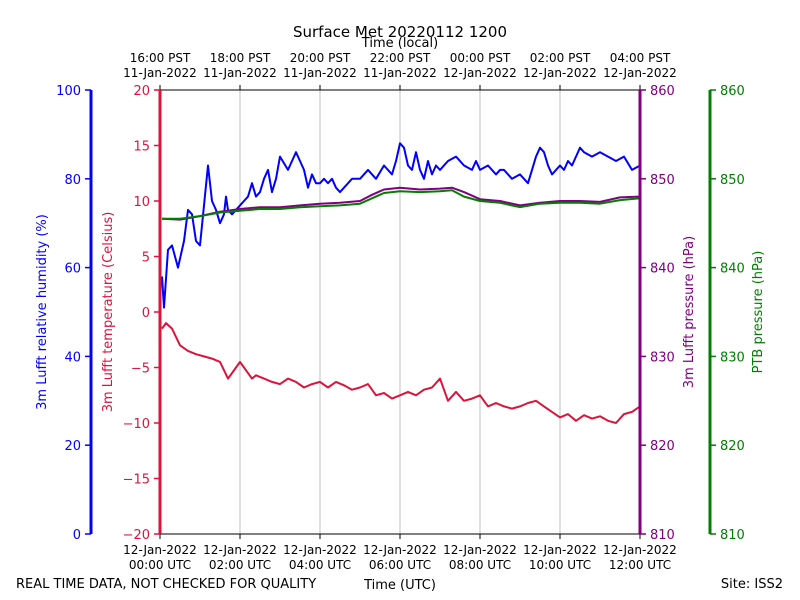  Describe the element at coordinates (640, 565) in the screenshot. I see `x-tick-time: 12:00 UTC` at that location.